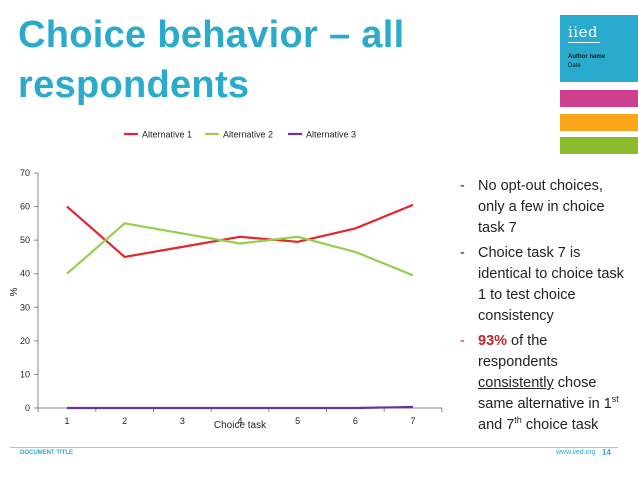 This screenshot has height=479, width=638. What do you see at coordinates (583, 32) in the screenshot?
I see `iied-logo: iied` at bounding box center [583, 32].